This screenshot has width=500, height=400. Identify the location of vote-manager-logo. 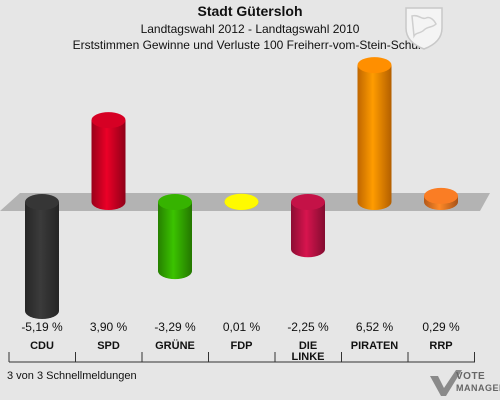
(446, 383).